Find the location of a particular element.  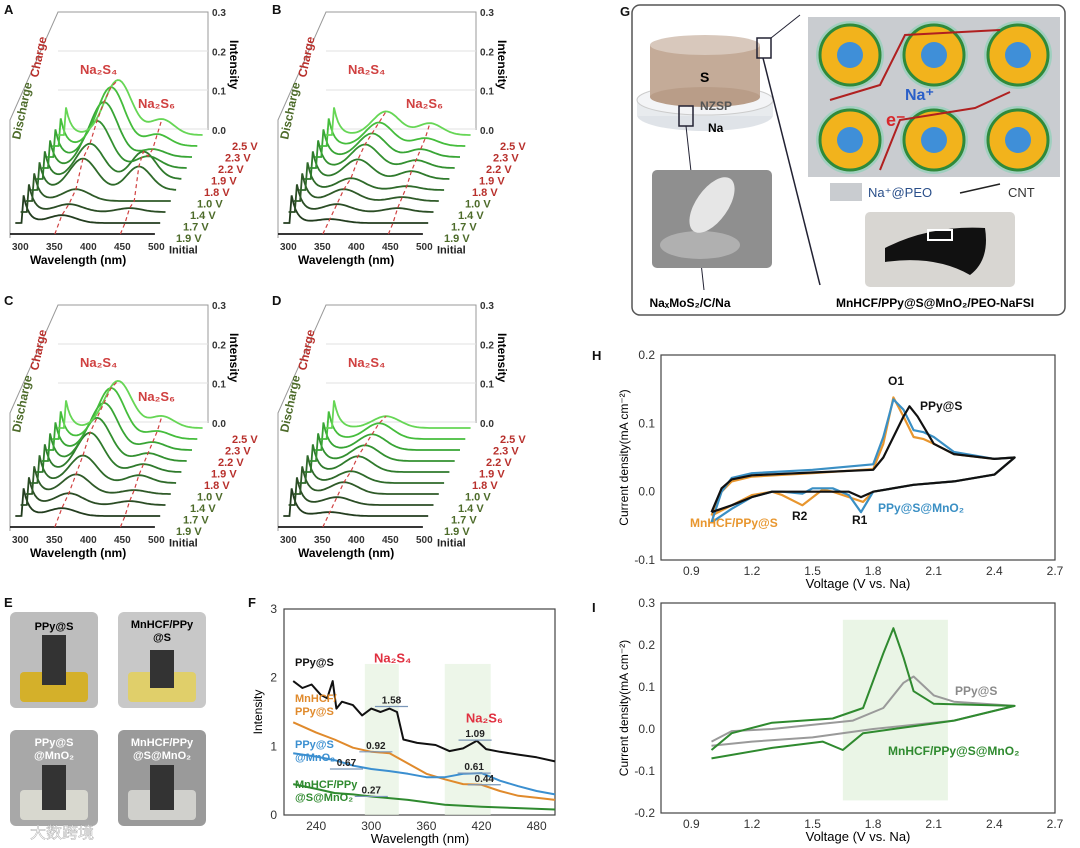

peak-label-o1: O1 is located at coordinates (896, 381).